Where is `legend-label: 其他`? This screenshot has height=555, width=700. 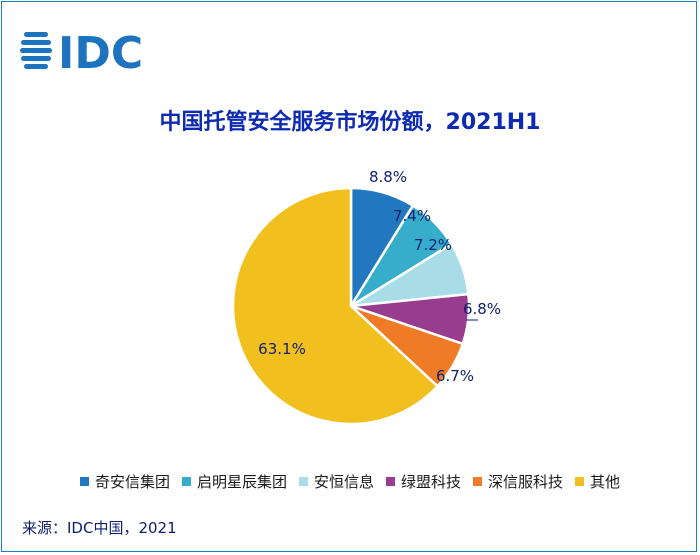 legend-label: 其他 is located at coordinates (605, 482).